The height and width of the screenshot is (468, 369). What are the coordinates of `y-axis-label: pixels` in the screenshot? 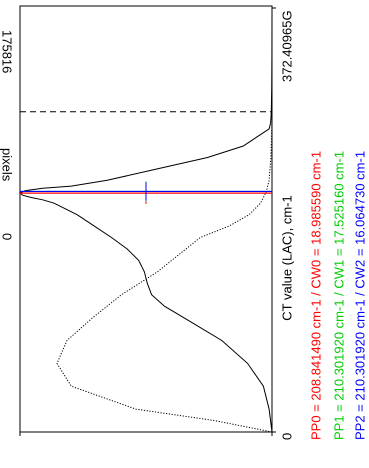 It's located at (7, 165).